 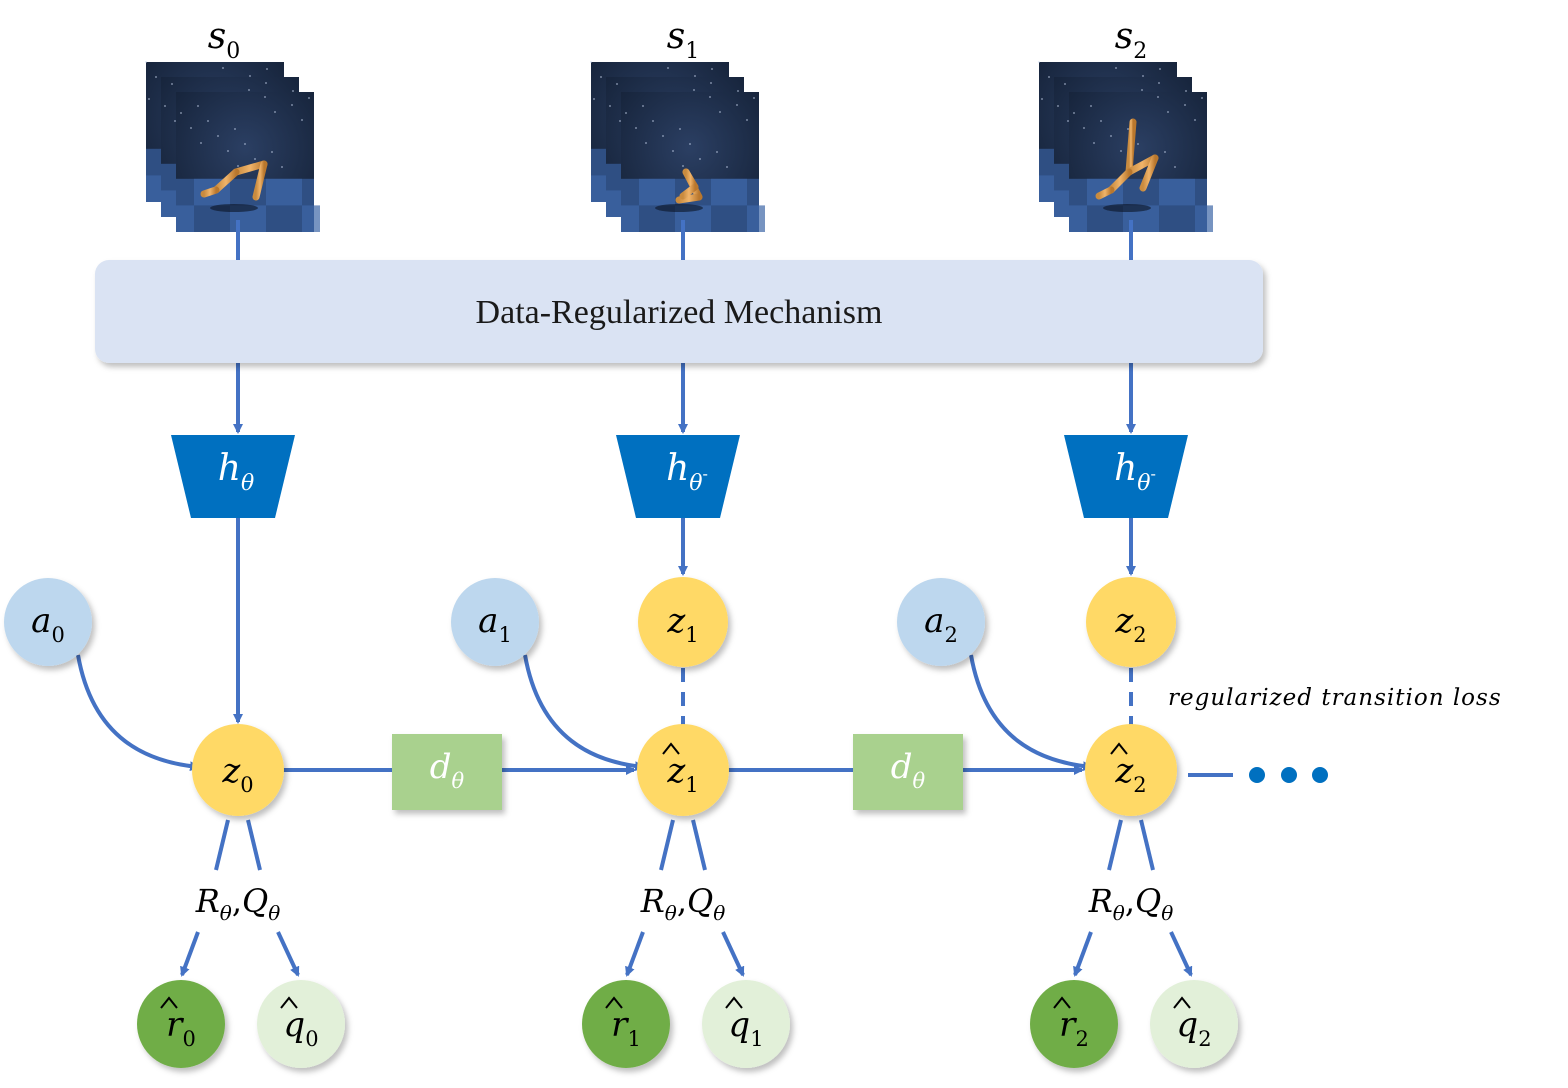 What do you see at coordinates (682, 624) in the screenshot?
I see `target-latent-label-1: z1` at bounding box center [682, 624].